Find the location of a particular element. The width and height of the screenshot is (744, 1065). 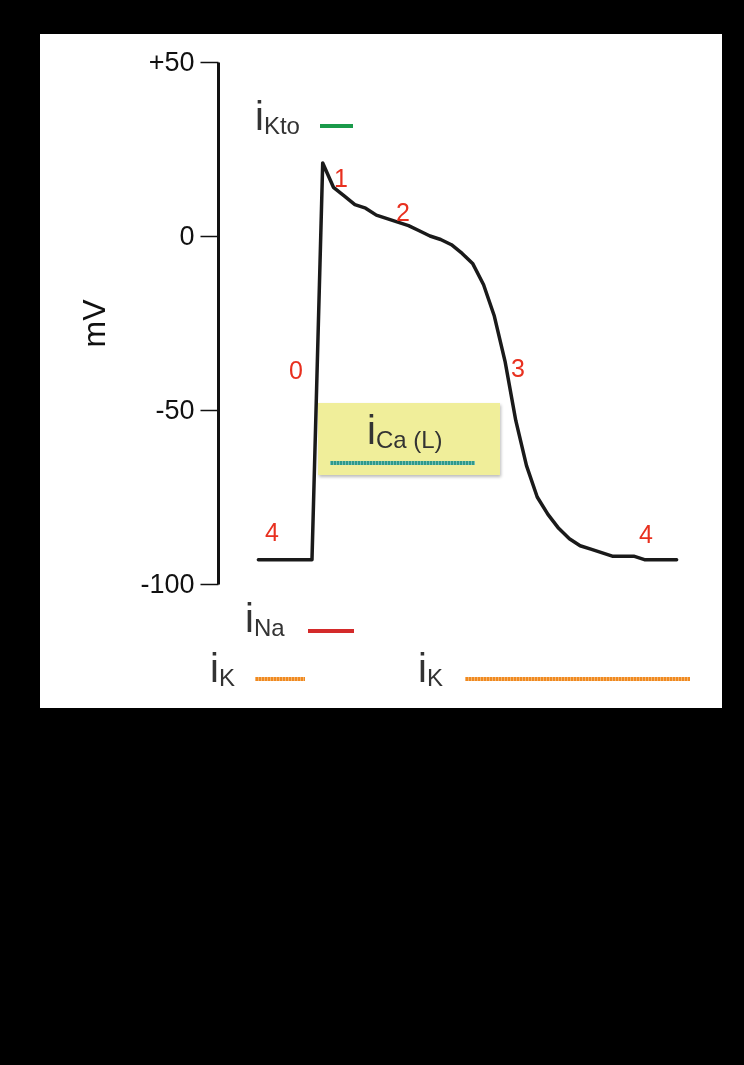

annotation: 3 is located at coordinates (518, 367).